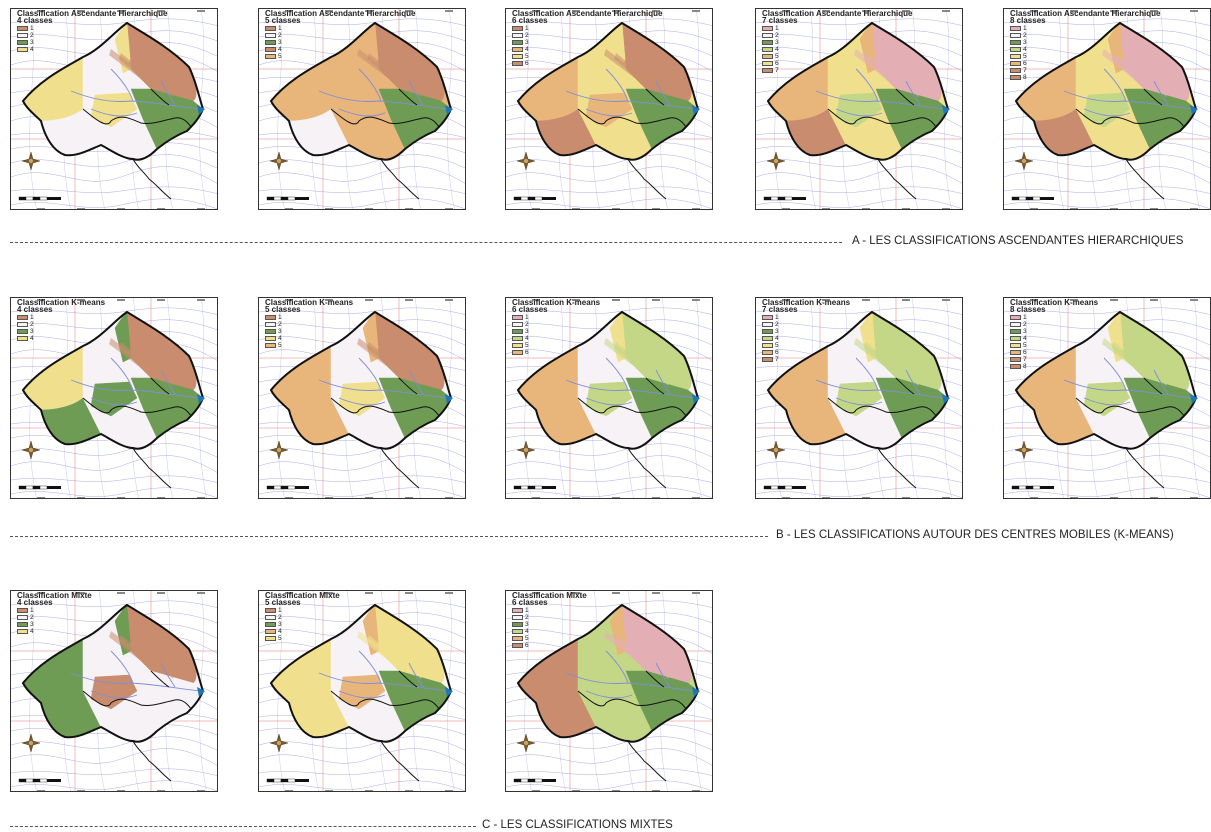 The image size is (1211, 832). I want to click on map-title: Classification K-means 8 classes, so click(1054, 306).